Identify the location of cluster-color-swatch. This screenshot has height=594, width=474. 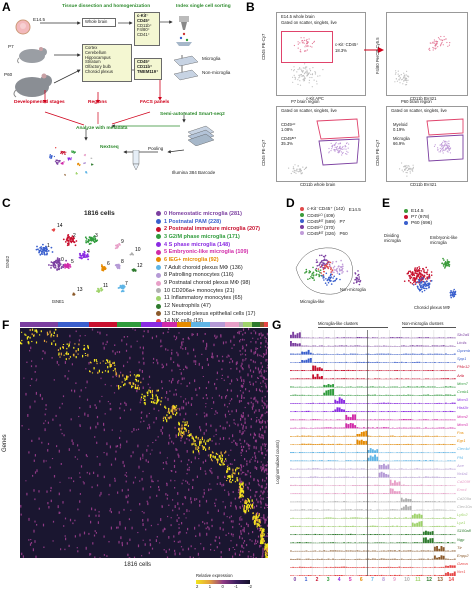
(158, 229).